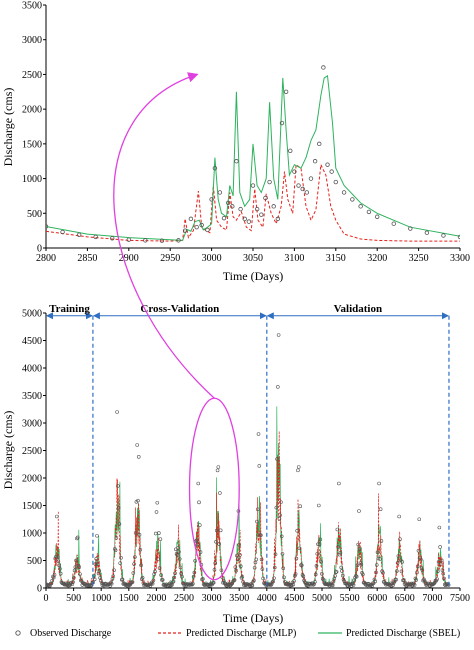 This screenshot has height=650, width=474. Describe the element at coordinates (212, 598) in the screenshot. I see `bottom-x-tick-label: 3000` at that location.